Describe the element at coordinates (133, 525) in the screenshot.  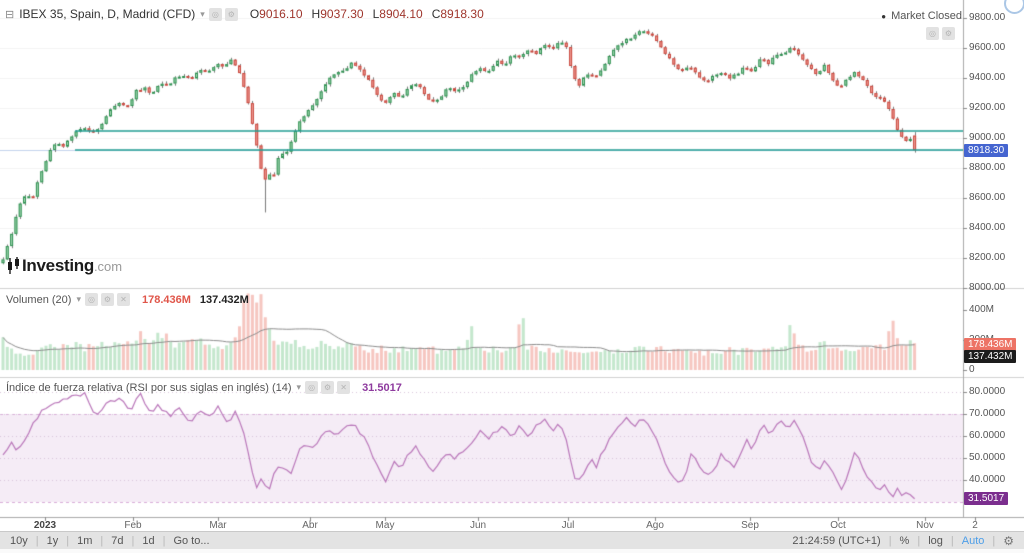
I see `month-label: Feb` at that location.